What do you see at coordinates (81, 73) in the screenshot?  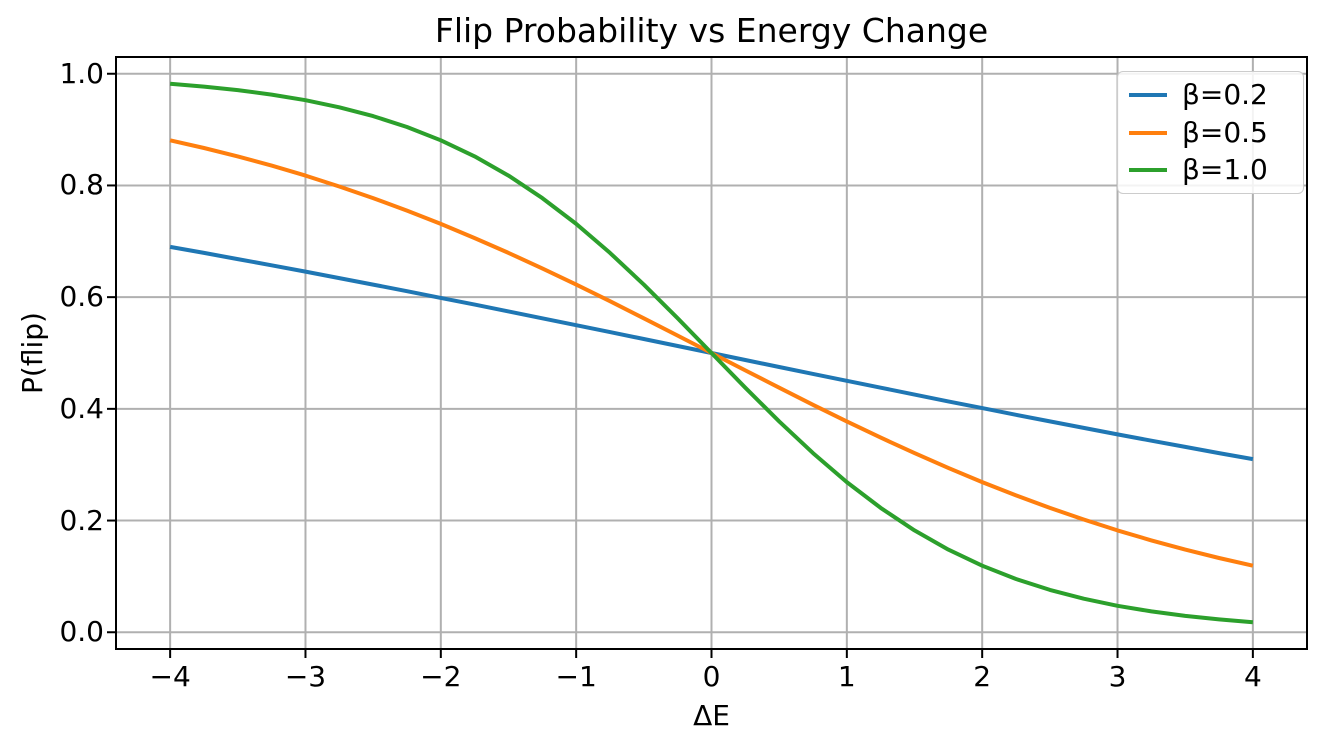 I see `y-tick-label: 1.0` at bounding box center [81, 73].